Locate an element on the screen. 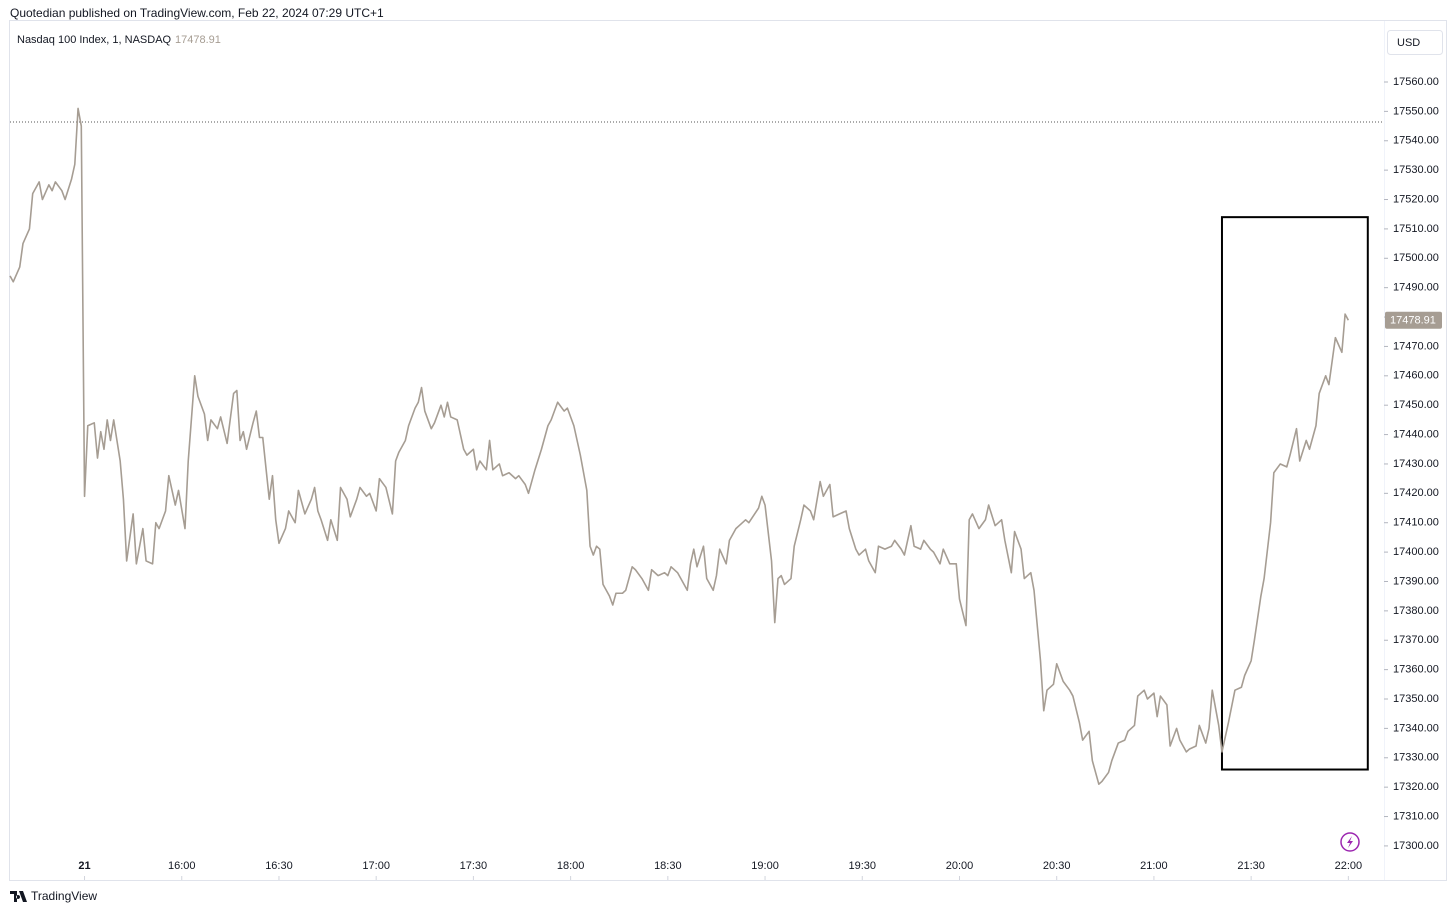  y-tick-label: 17330.00 is located at coordinates (1416, 758).